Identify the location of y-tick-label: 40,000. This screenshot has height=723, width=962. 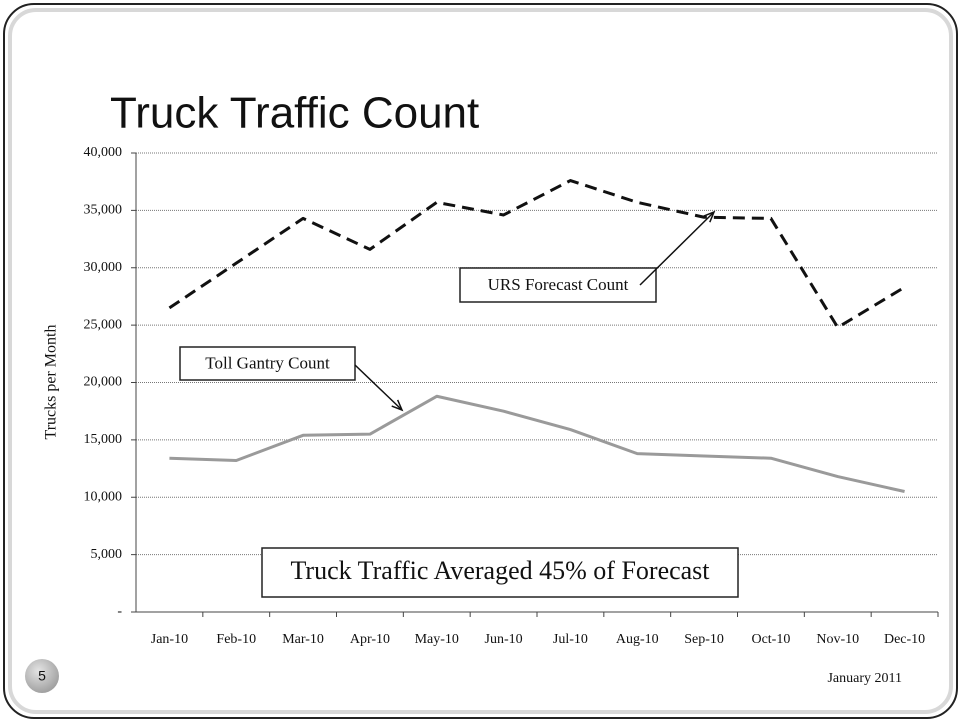
(103, 152).